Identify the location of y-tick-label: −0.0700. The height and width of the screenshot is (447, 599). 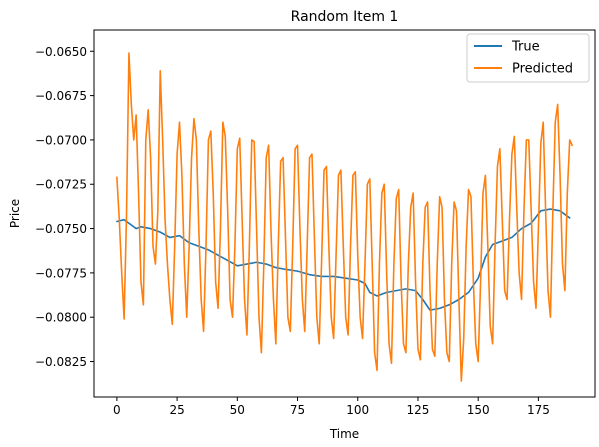
(61, 140).